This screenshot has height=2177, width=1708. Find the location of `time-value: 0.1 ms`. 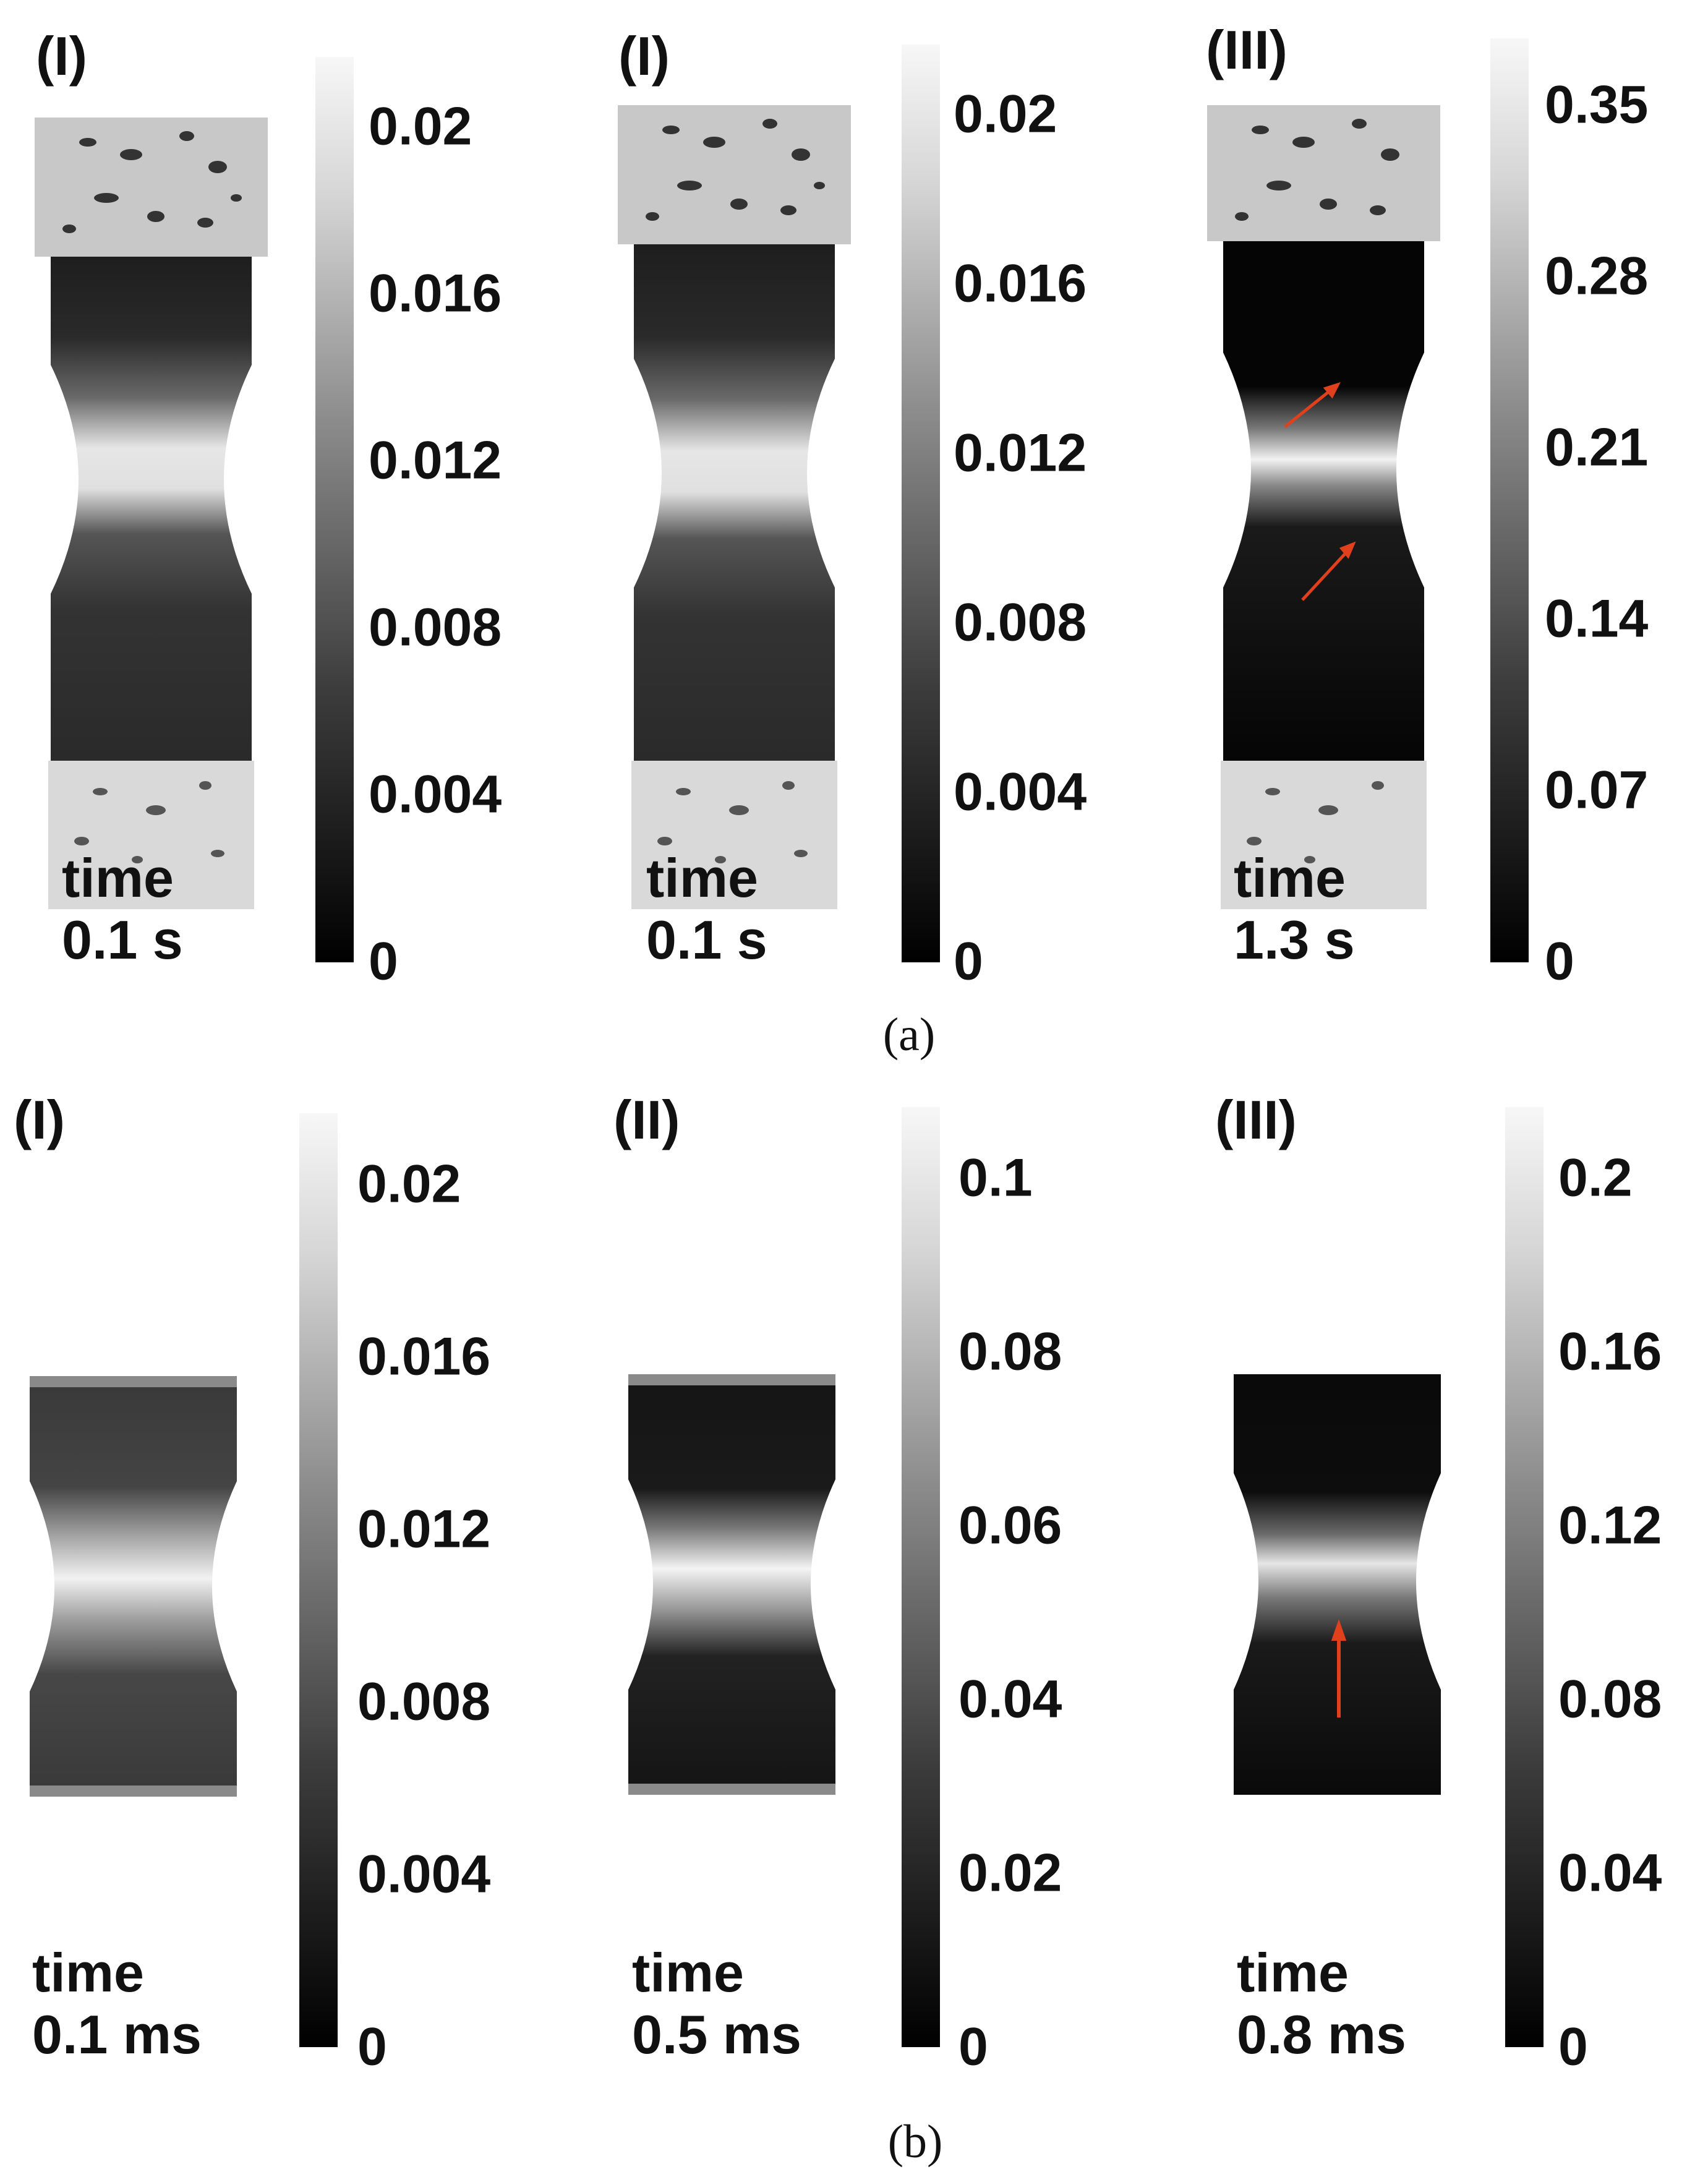

time-value: 0.1 ms is located at coordinates (117, 2034).